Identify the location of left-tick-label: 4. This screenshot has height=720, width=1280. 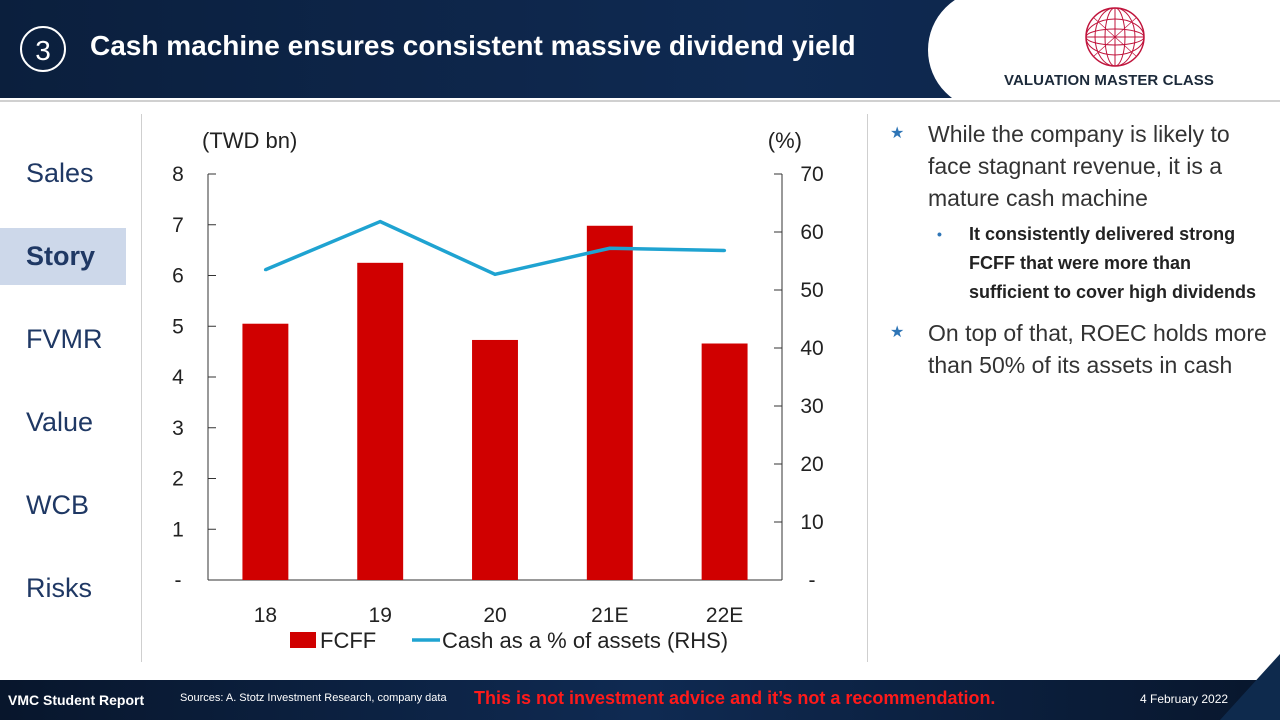
(178, 377).